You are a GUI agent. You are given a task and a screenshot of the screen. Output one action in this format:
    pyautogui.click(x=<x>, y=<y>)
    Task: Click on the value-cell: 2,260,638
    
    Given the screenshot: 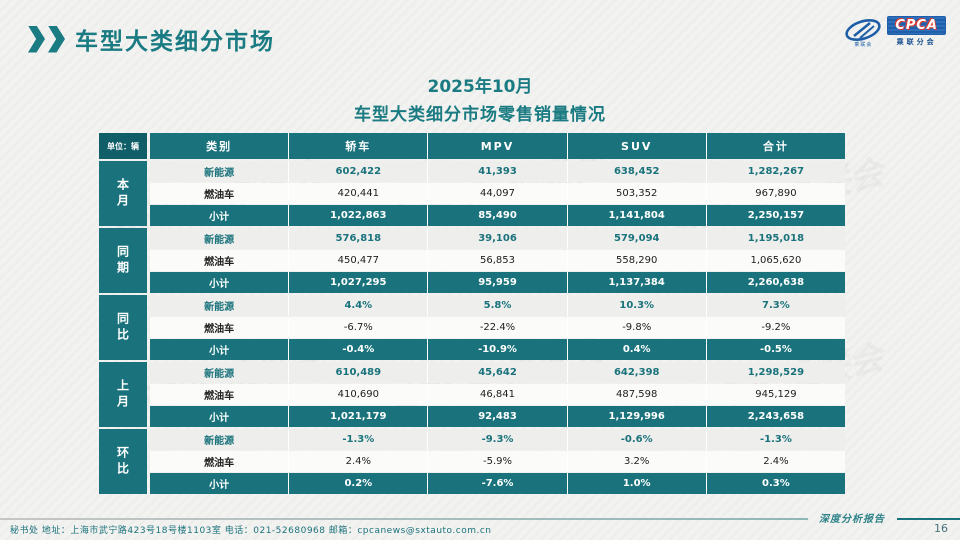 What is the action you would take?
    pyautogui.click(x=775, y=282)
    